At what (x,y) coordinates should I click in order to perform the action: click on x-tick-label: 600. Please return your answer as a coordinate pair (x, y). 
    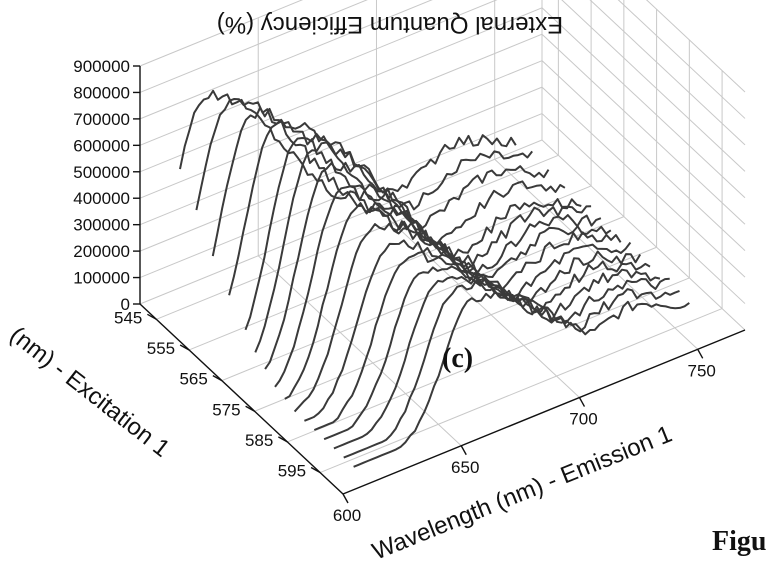
    Looking at the image, I should click on (347, 515).